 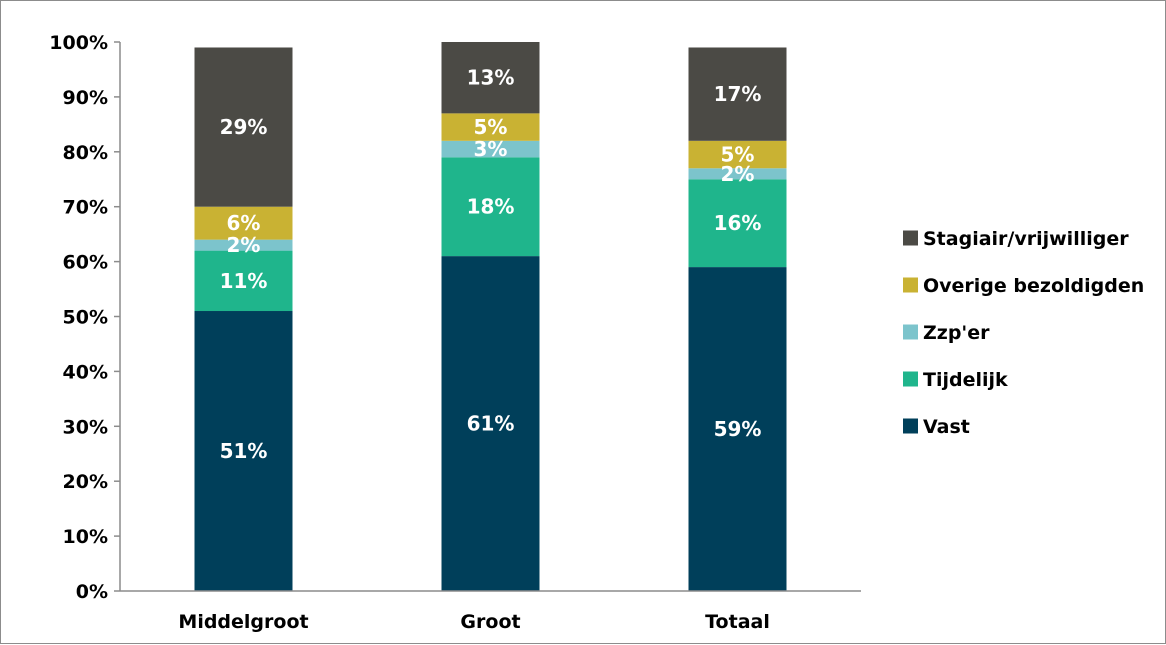 I want to click on y-axis: 0% 10% 20% 30% 40% 50% 60% 70% 80% 90% 100%, so click(x=85, y=317).